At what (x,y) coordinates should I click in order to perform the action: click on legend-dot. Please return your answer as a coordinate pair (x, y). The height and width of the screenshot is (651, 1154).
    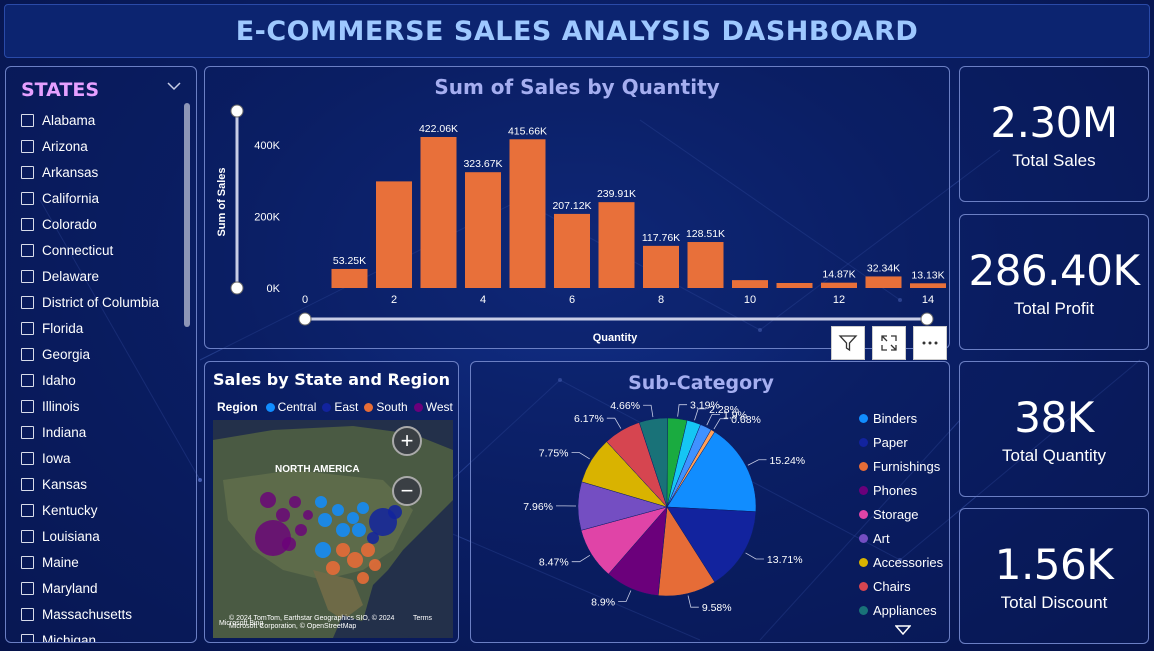
    Looking at the image, I should click on (863, 442).